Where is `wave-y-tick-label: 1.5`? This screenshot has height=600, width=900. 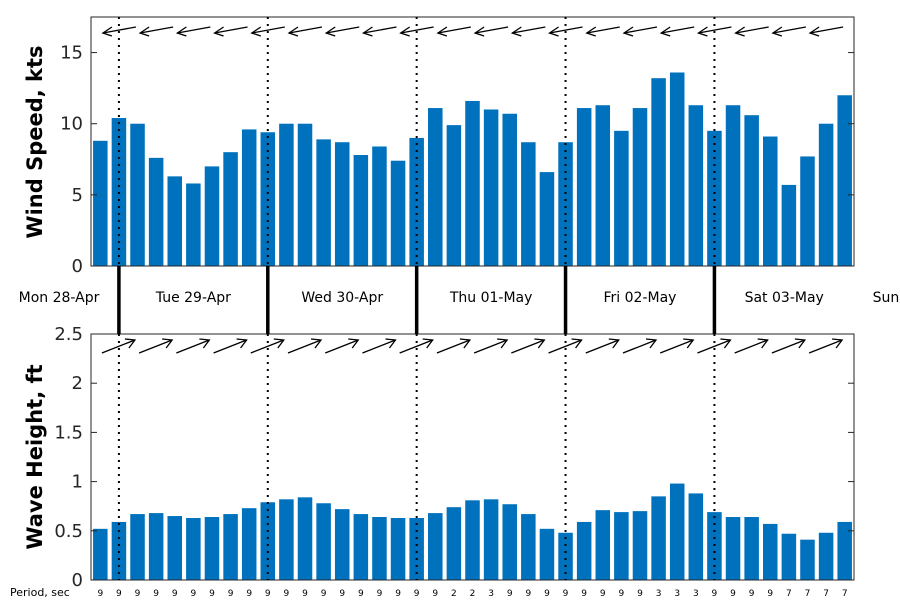
wave-y-tick-label: 1.5 is located at coordinates (68, 432).